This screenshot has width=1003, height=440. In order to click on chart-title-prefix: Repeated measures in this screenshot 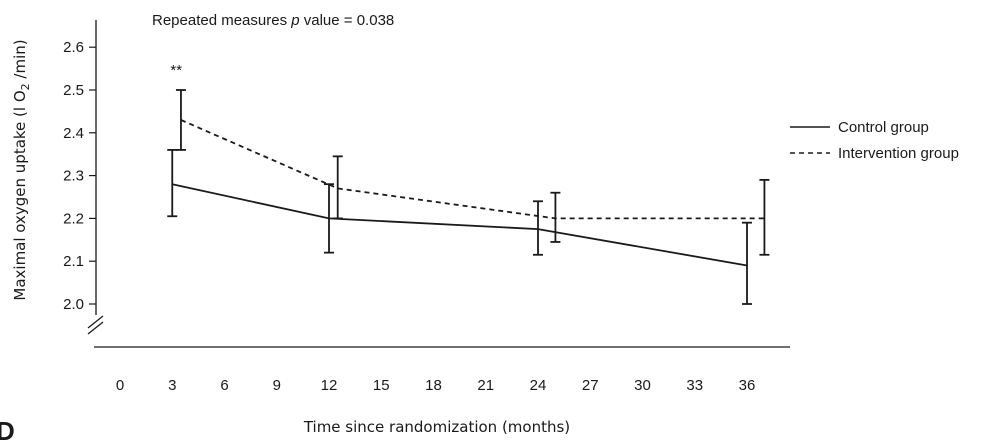, I will do `click(221, 20)`.